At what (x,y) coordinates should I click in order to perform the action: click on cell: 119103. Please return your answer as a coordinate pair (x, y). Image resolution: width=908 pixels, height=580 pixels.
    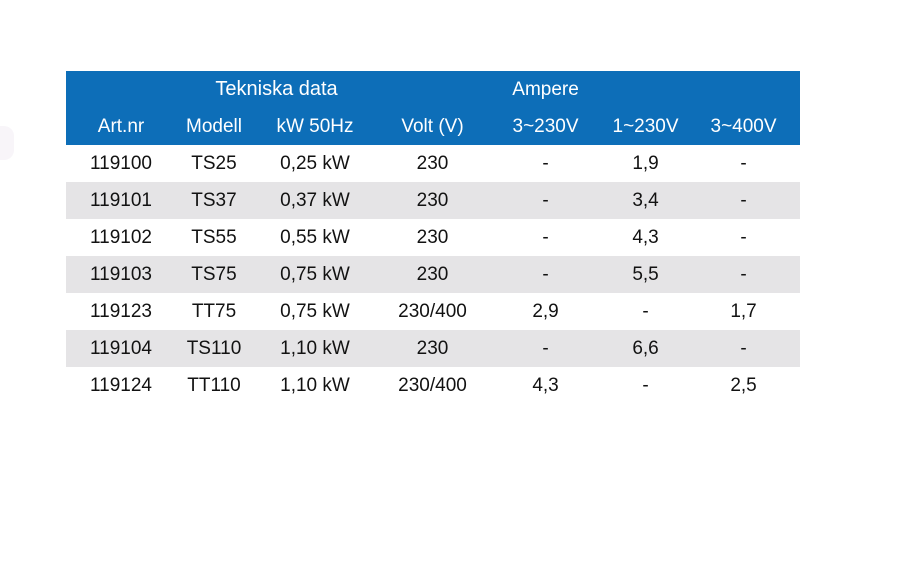
    Looking at the image, I should click on (121, 274).